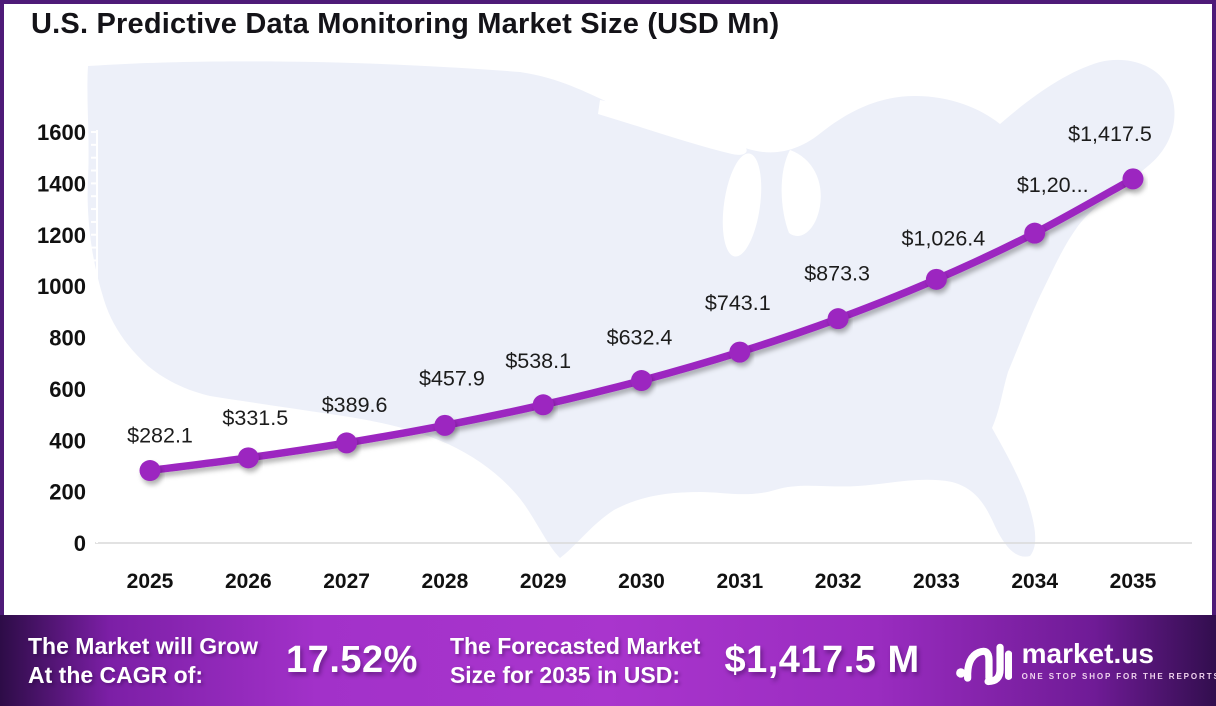 The height and width of the screenshot is (706, 1216). Describe the element at coordinates (538, 361) in the screenshot. I see `data-label-2029: $538.1` at that location.